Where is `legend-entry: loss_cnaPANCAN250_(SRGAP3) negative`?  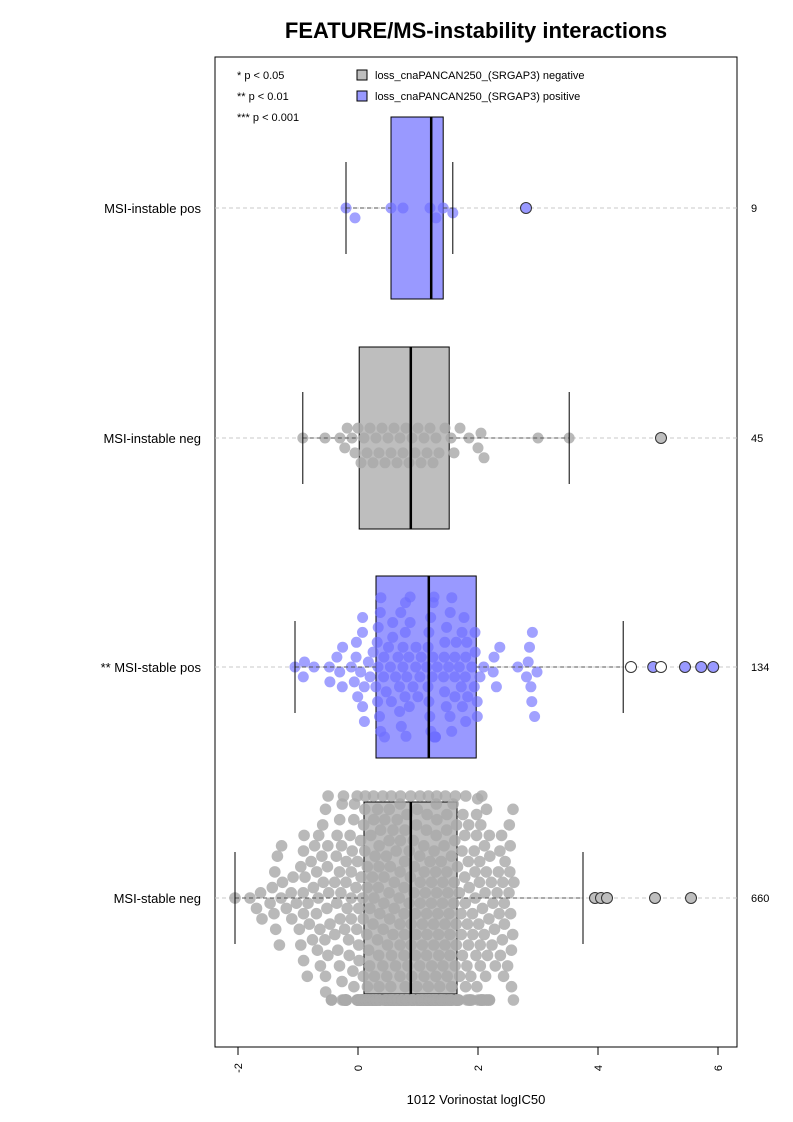
legend-entry: loss_cnaPANCAN250_(SRGAP3) negative is located at coordinates (480, 76).